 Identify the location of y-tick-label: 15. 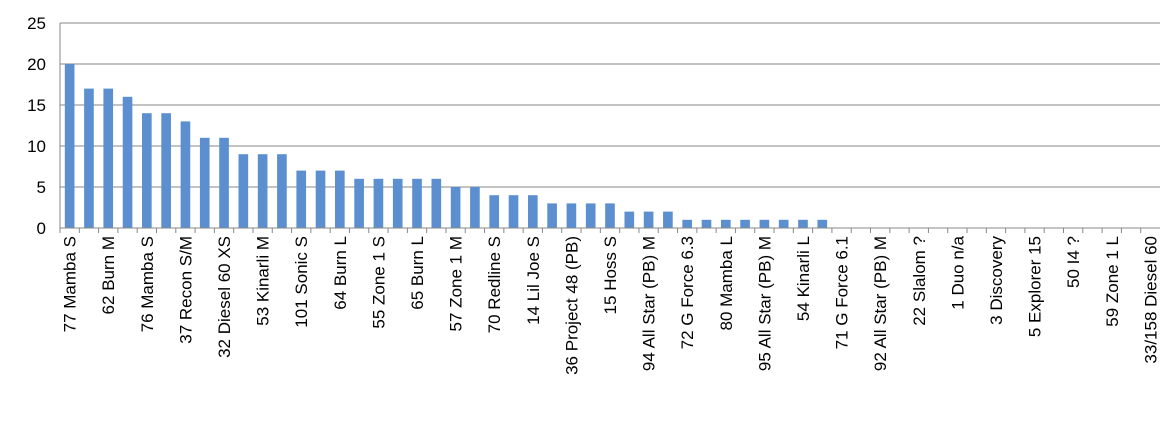
(36, 105).